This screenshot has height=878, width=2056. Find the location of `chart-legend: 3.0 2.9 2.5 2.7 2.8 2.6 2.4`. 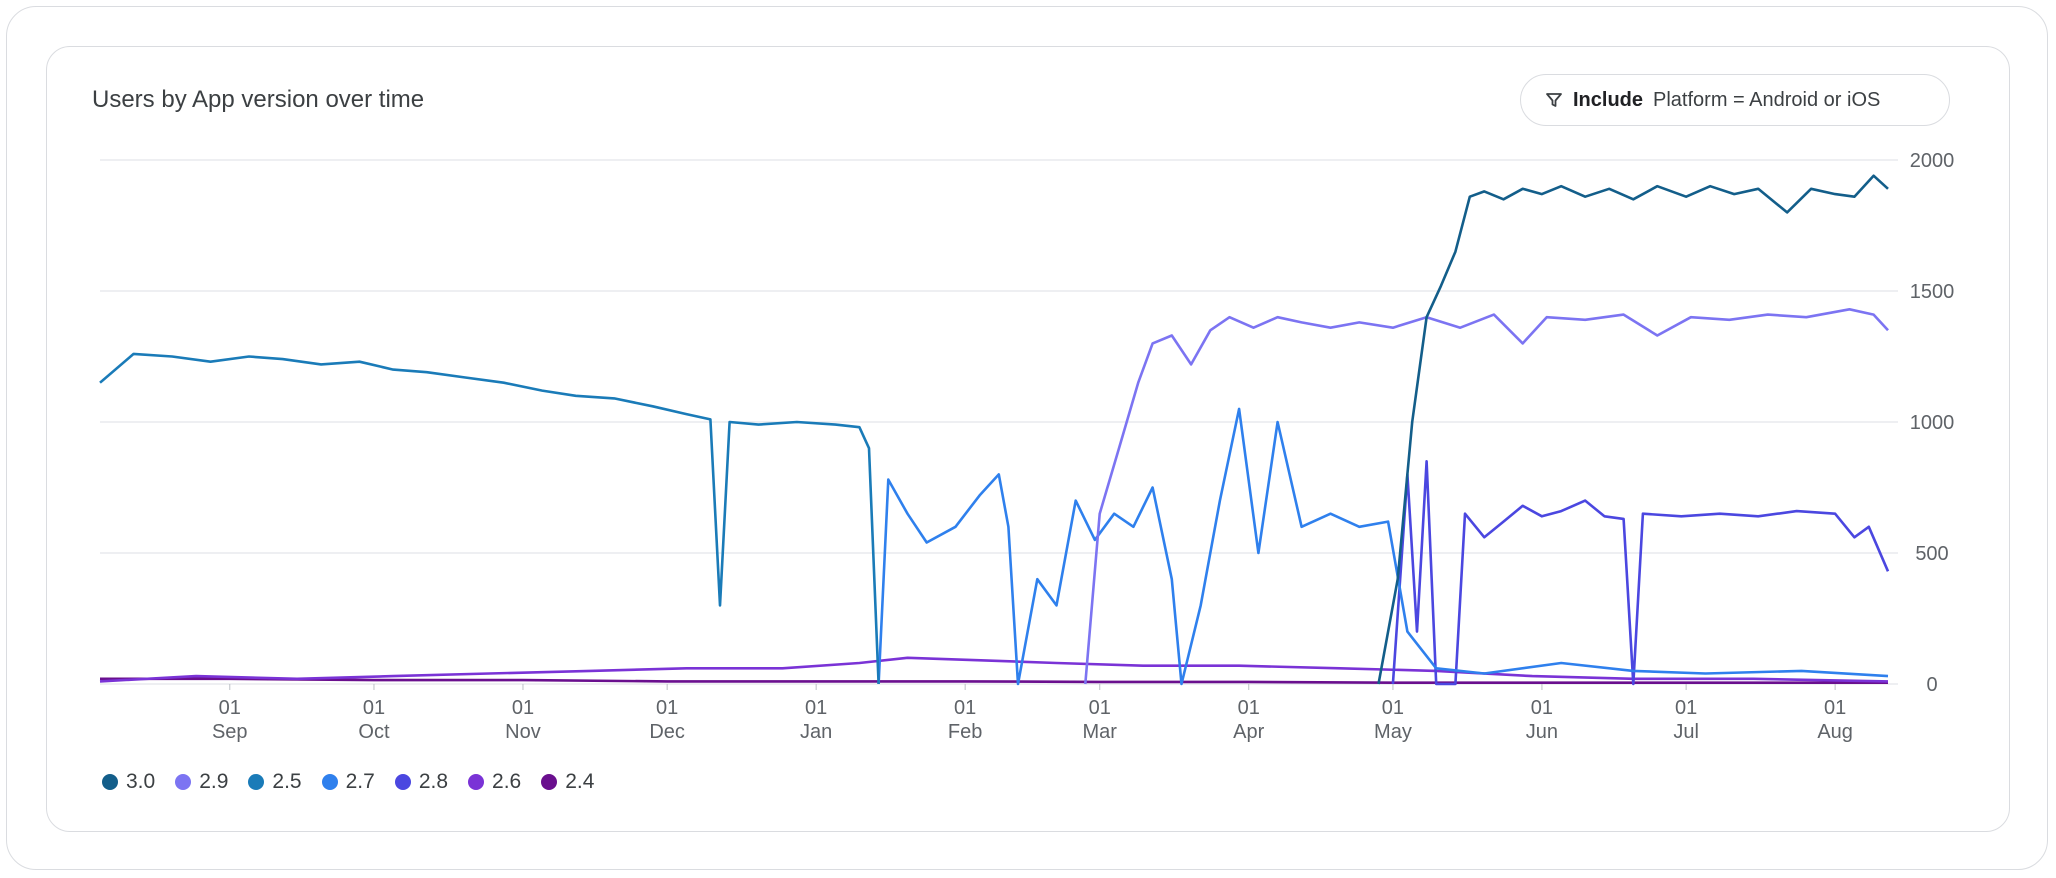

chart-legend: 3.0 2.9 2.5 2.7 2.8 2.6 2.4 is located at coordinates (348, 782).